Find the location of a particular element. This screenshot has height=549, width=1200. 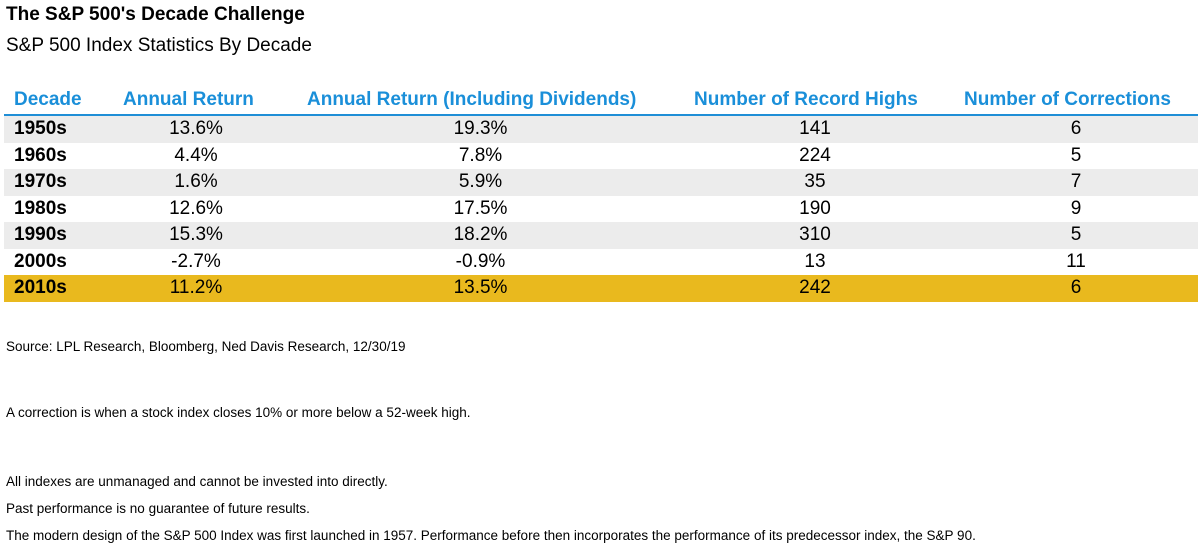

table-row: 1980s 12.6% 17.5% 190 9 is located at coordinates (601, 209).